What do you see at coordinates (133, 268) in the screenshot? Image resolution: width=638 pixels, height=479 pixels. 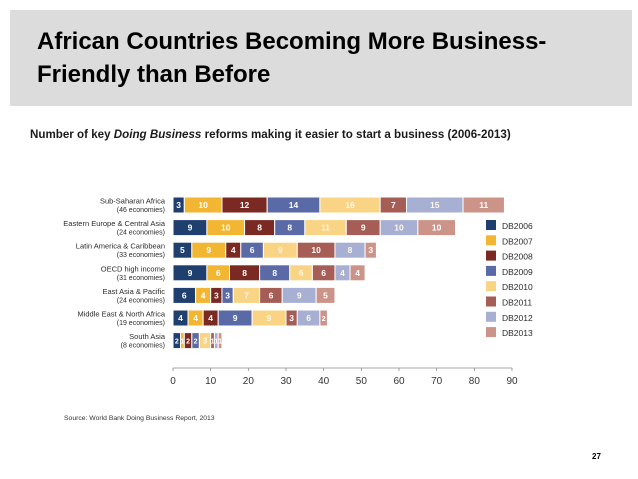 I see `category-label: OECD high income` at bounding box center [133, 268].